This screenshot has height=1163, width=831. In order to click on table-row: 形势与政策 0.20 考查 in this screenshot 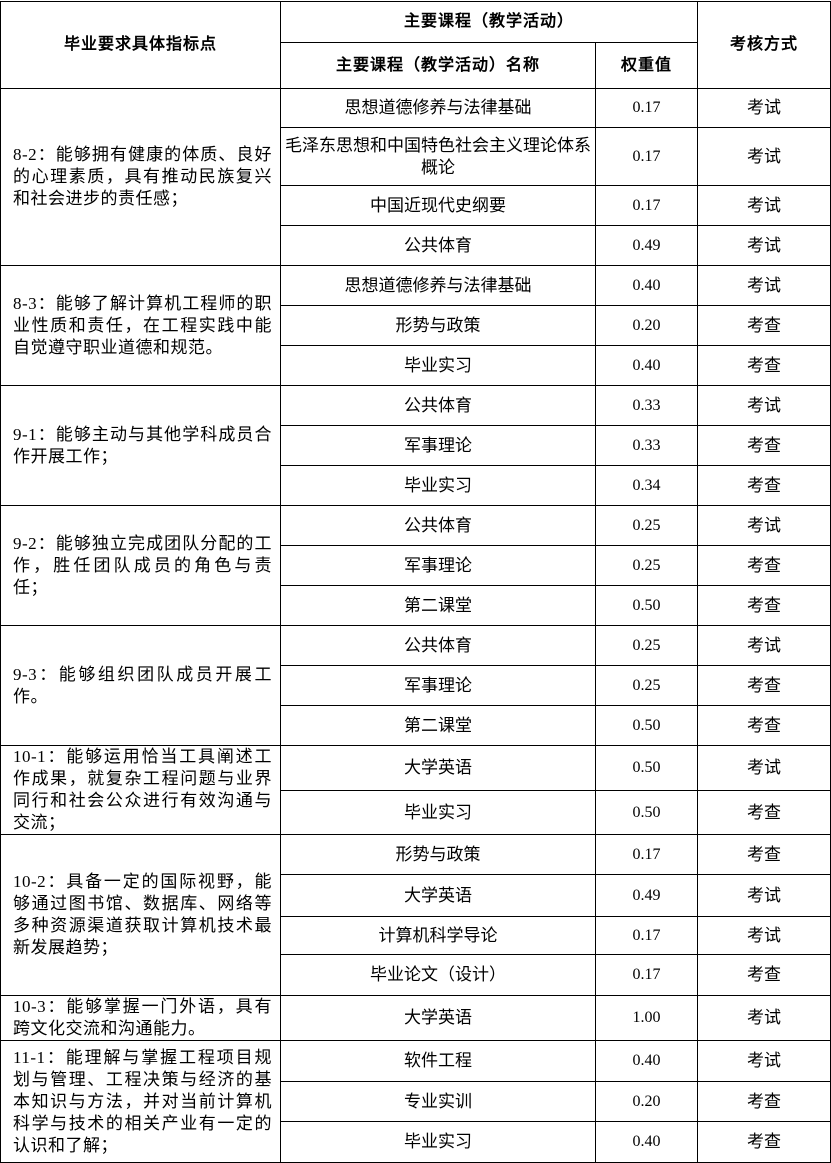, I will do `click(416, 325)`.